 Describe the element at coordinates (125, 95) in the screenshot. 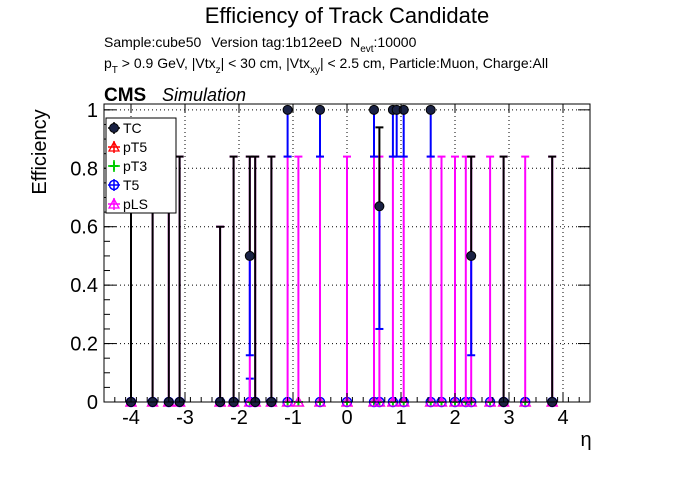

I see `cms-label: CMS` at that location.